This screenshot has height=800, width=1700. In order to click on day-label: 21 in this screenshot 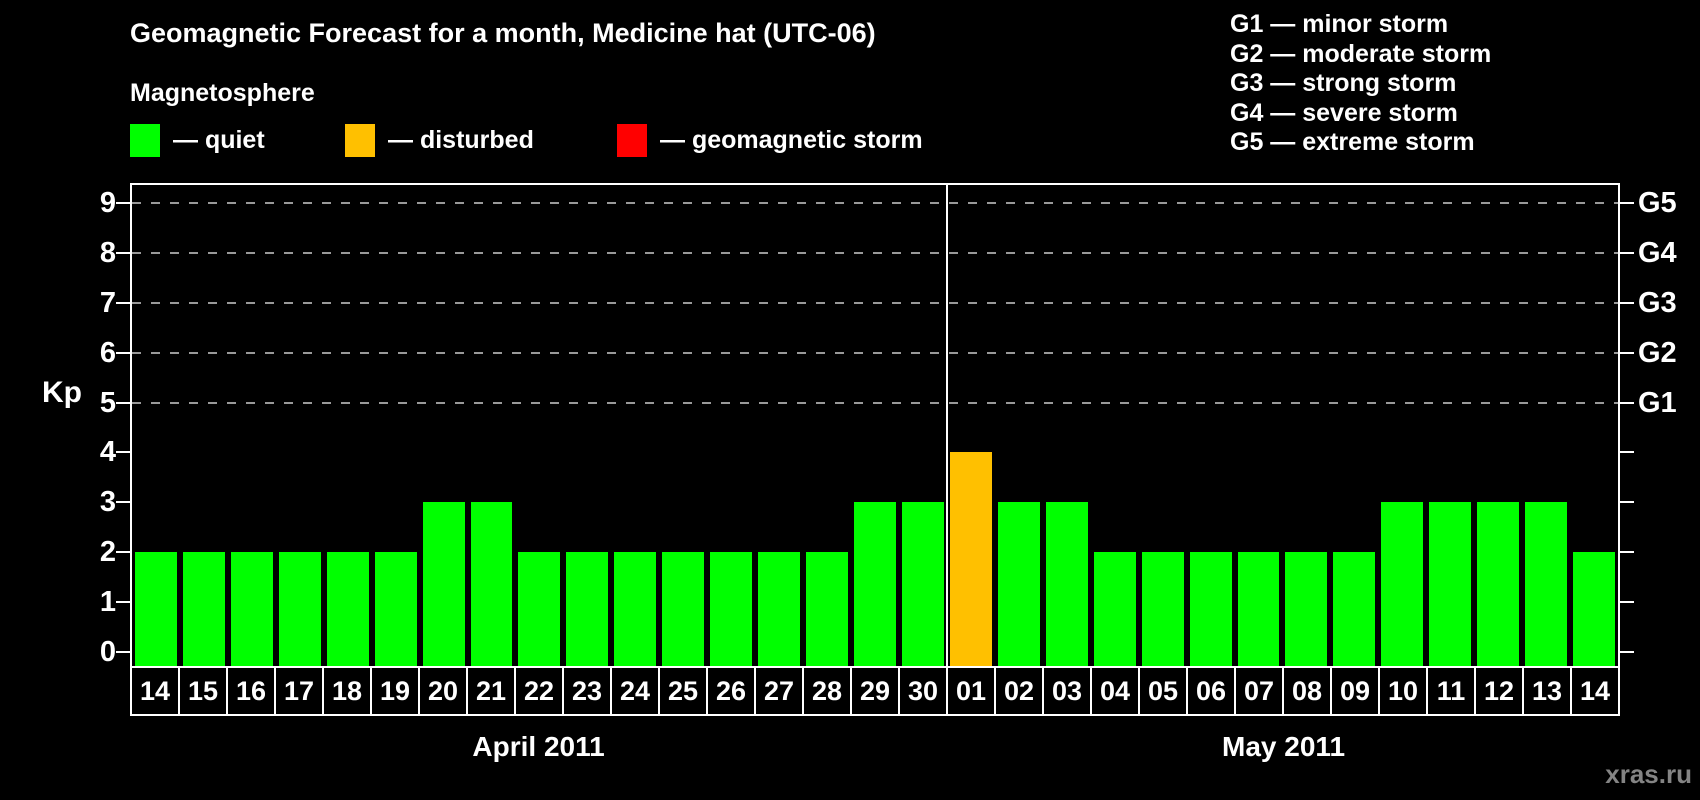, I will do `click(492, 691)`.